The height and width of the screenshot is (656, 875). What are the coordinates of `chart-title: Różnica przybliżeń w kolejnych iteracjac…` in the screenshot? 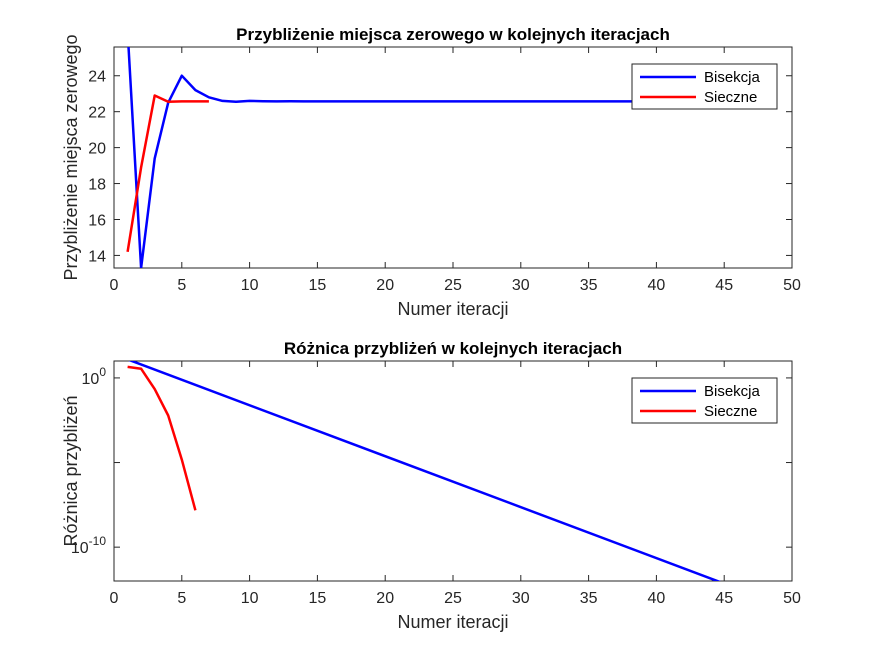 It's located at (453, 348).